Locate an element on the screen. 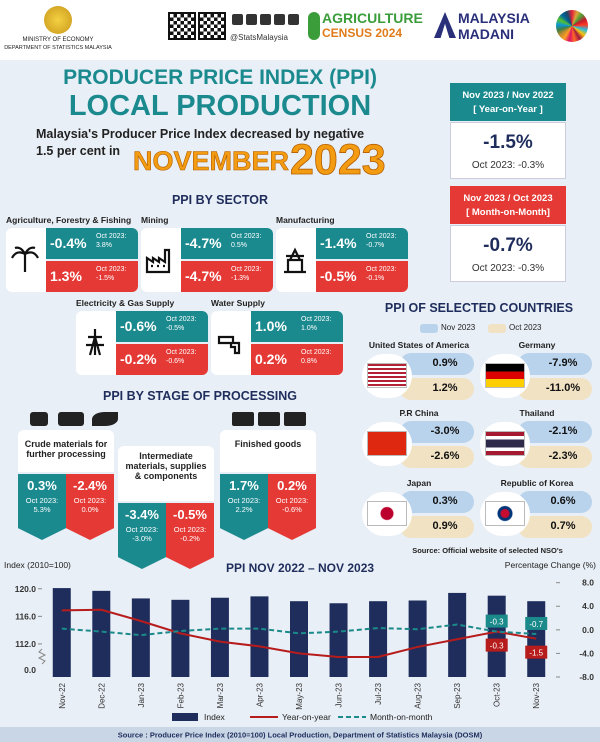  y-tick-label: 112.0 is located at coordinates (25, 644).